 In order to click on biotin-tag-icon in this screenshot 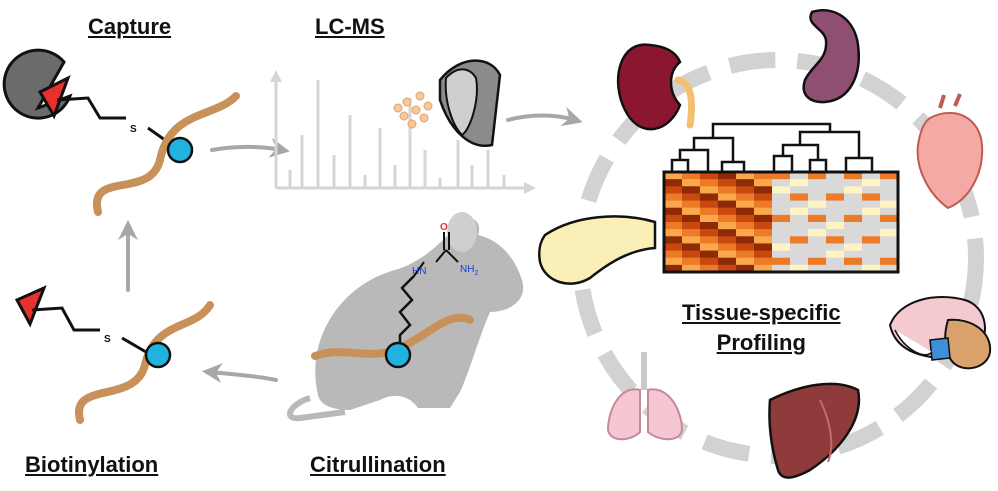, I will do `click(30, 306)`.